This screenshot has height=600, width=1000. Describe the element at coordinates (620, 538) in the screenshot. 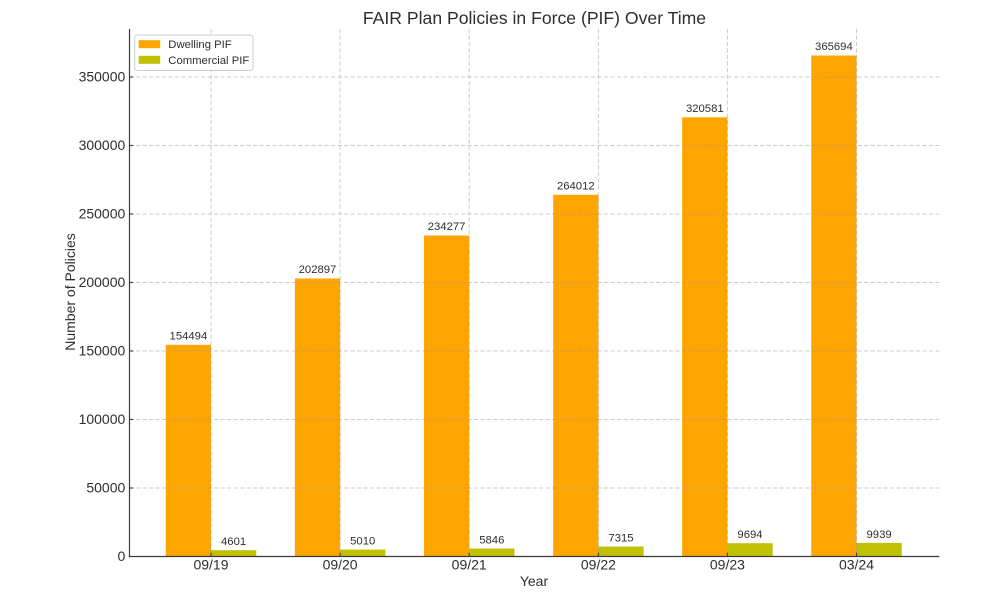

I see `svg-text: 7315` at that location.